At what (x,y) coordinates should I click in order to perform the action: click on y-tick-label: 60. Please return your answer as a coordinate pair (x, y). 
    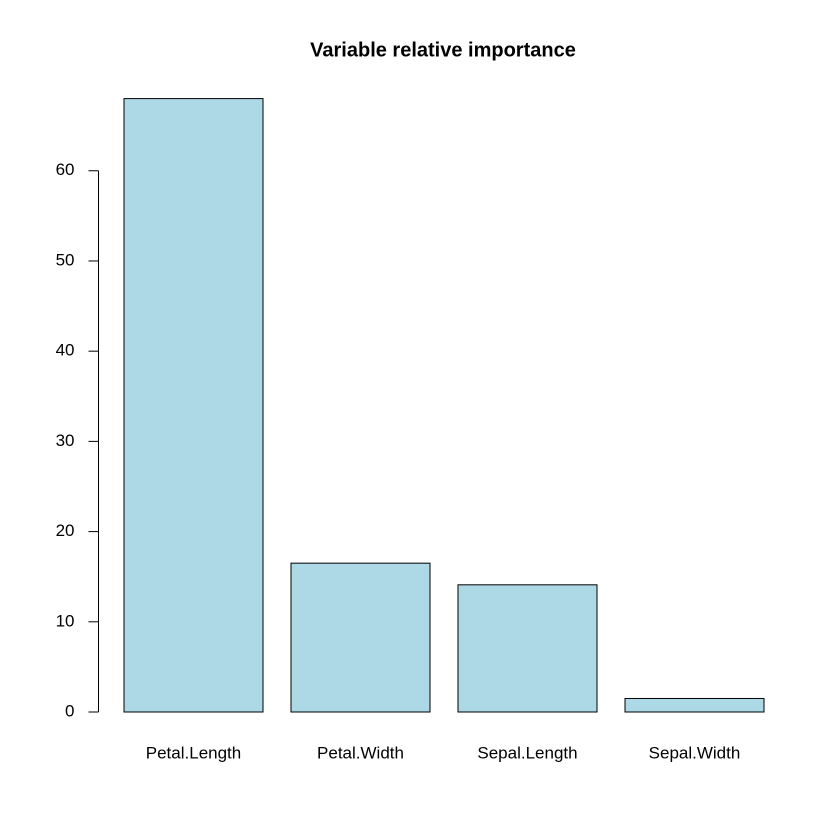
    Looking at the image, I should click on (65, 169).